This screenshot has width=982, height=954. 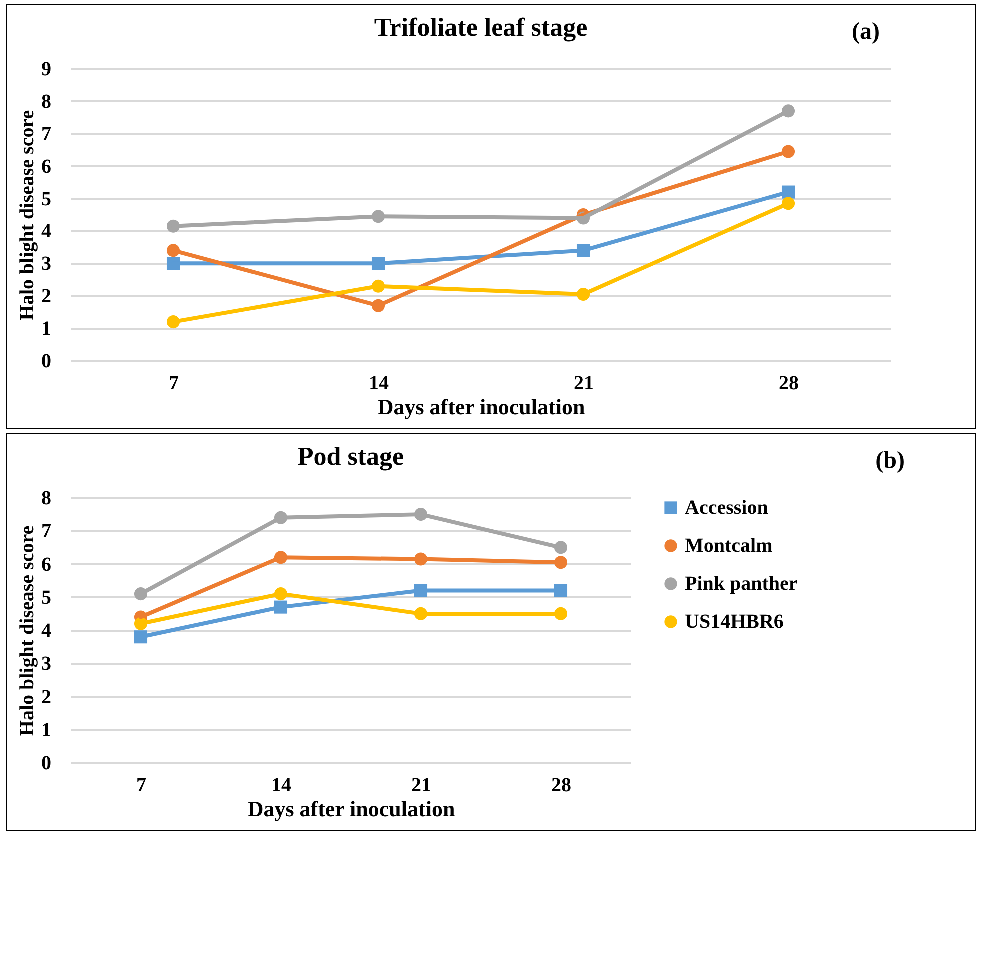 I want to click on chart-title: Trifoliate leaf stage, so click(x=481, y=27).